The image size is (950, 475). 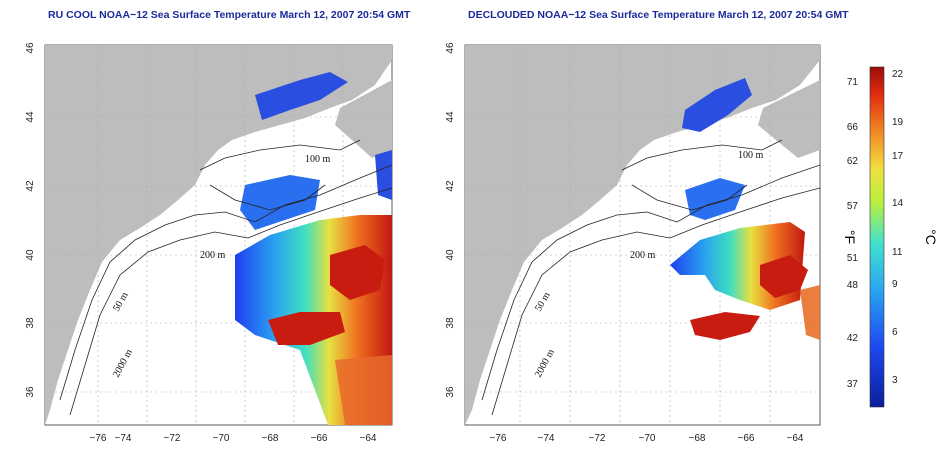 I want to click on c-tick: 14, so click(x=898, y=203).